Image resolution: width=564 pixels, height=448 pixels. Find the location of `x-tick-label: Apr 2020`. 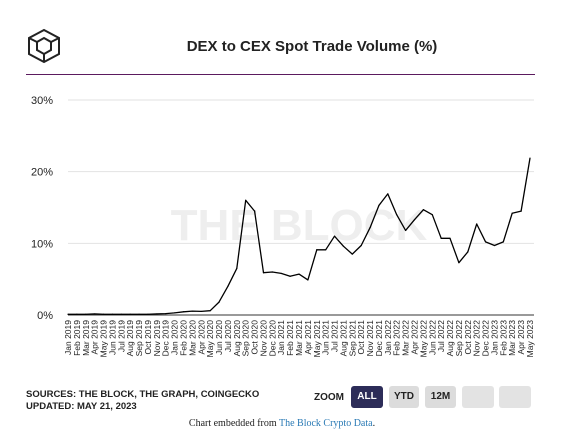

x-tick-label: Apr 2020 is located at coordinates (201, 337).